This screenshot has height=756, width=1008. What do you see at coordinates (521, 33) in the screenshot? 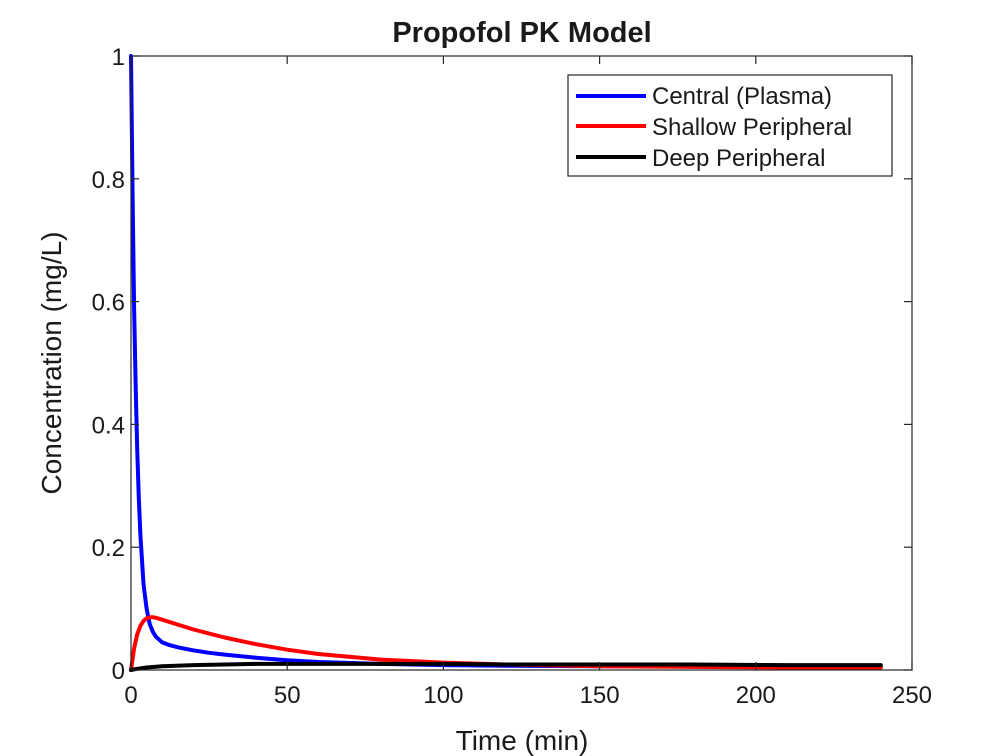
I see `chart-title: Propofol PK Model` at bounding box center [521, 33].